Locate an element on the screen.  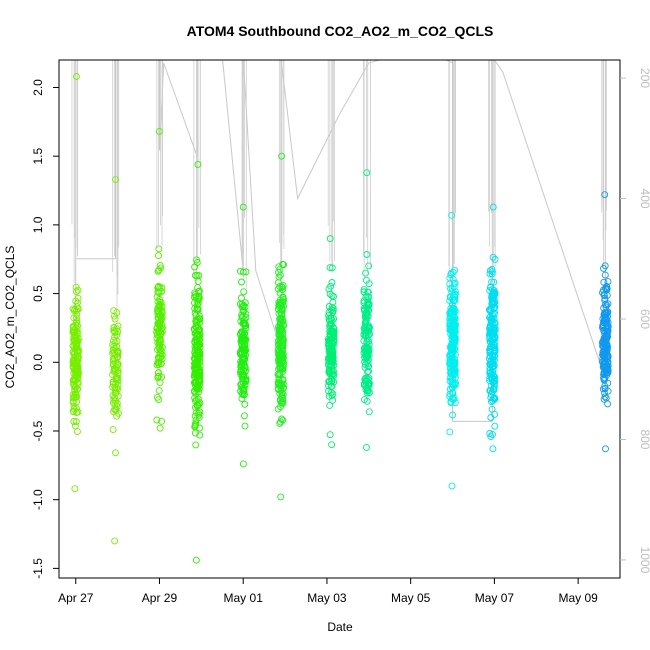
y2-tick-label: 800 is located at coordinates (644, 439).